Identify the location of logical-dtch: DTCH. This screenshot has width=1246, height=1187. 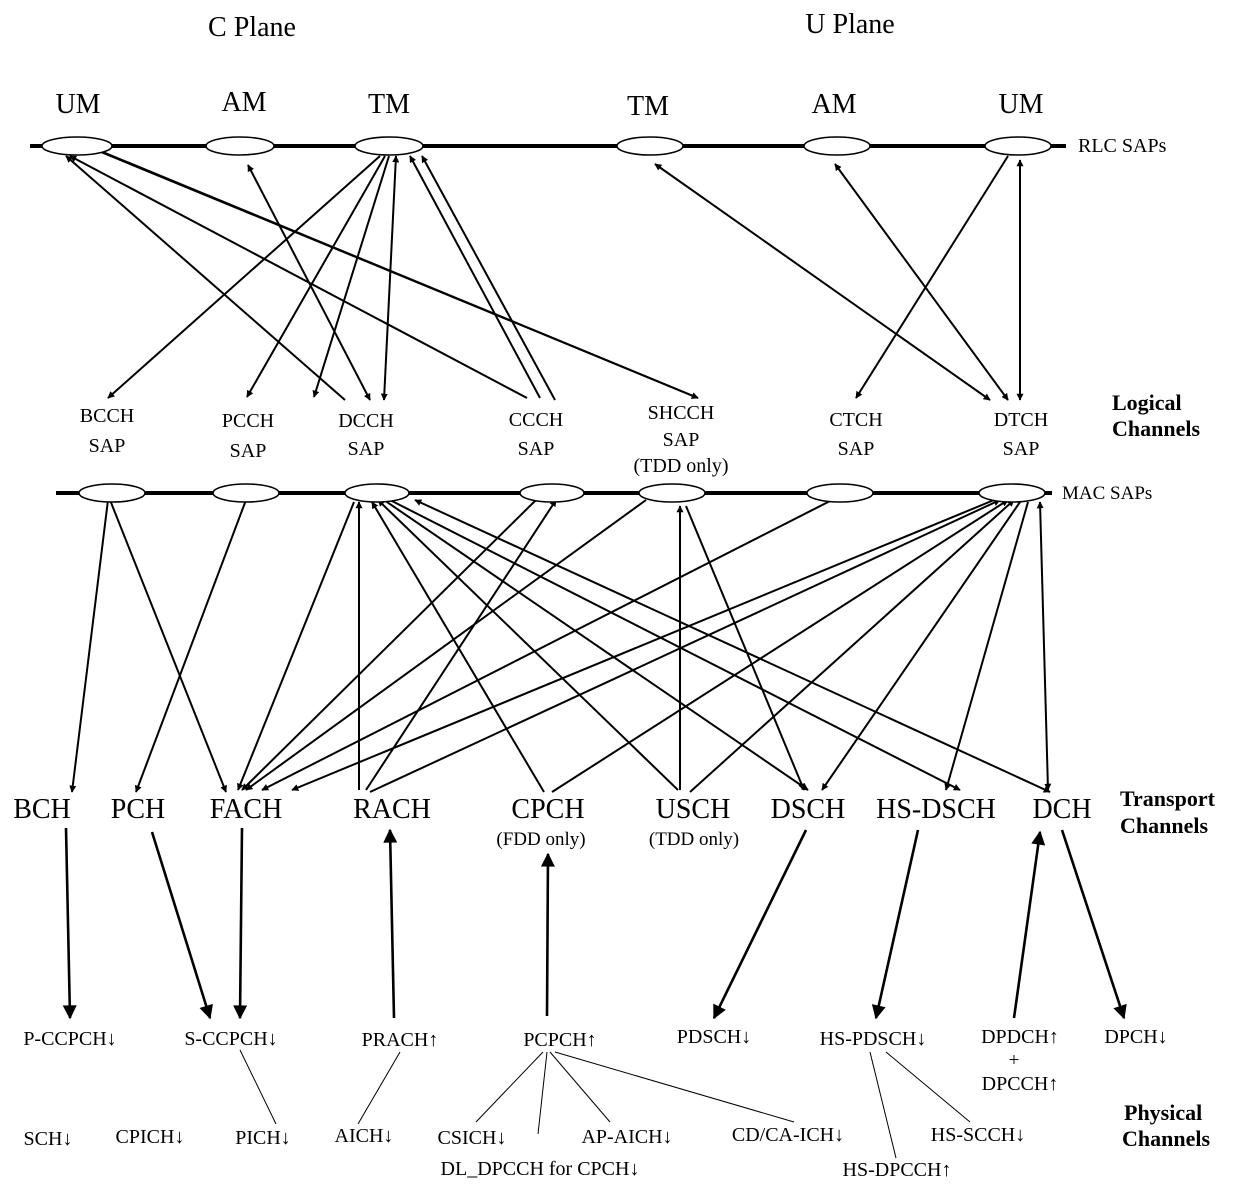
(1021, 420).